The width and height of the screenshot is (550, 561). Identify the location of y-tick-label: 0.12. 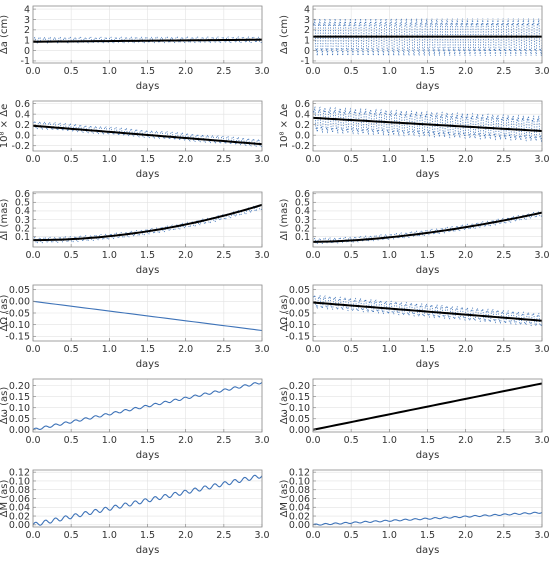
(19, 472).